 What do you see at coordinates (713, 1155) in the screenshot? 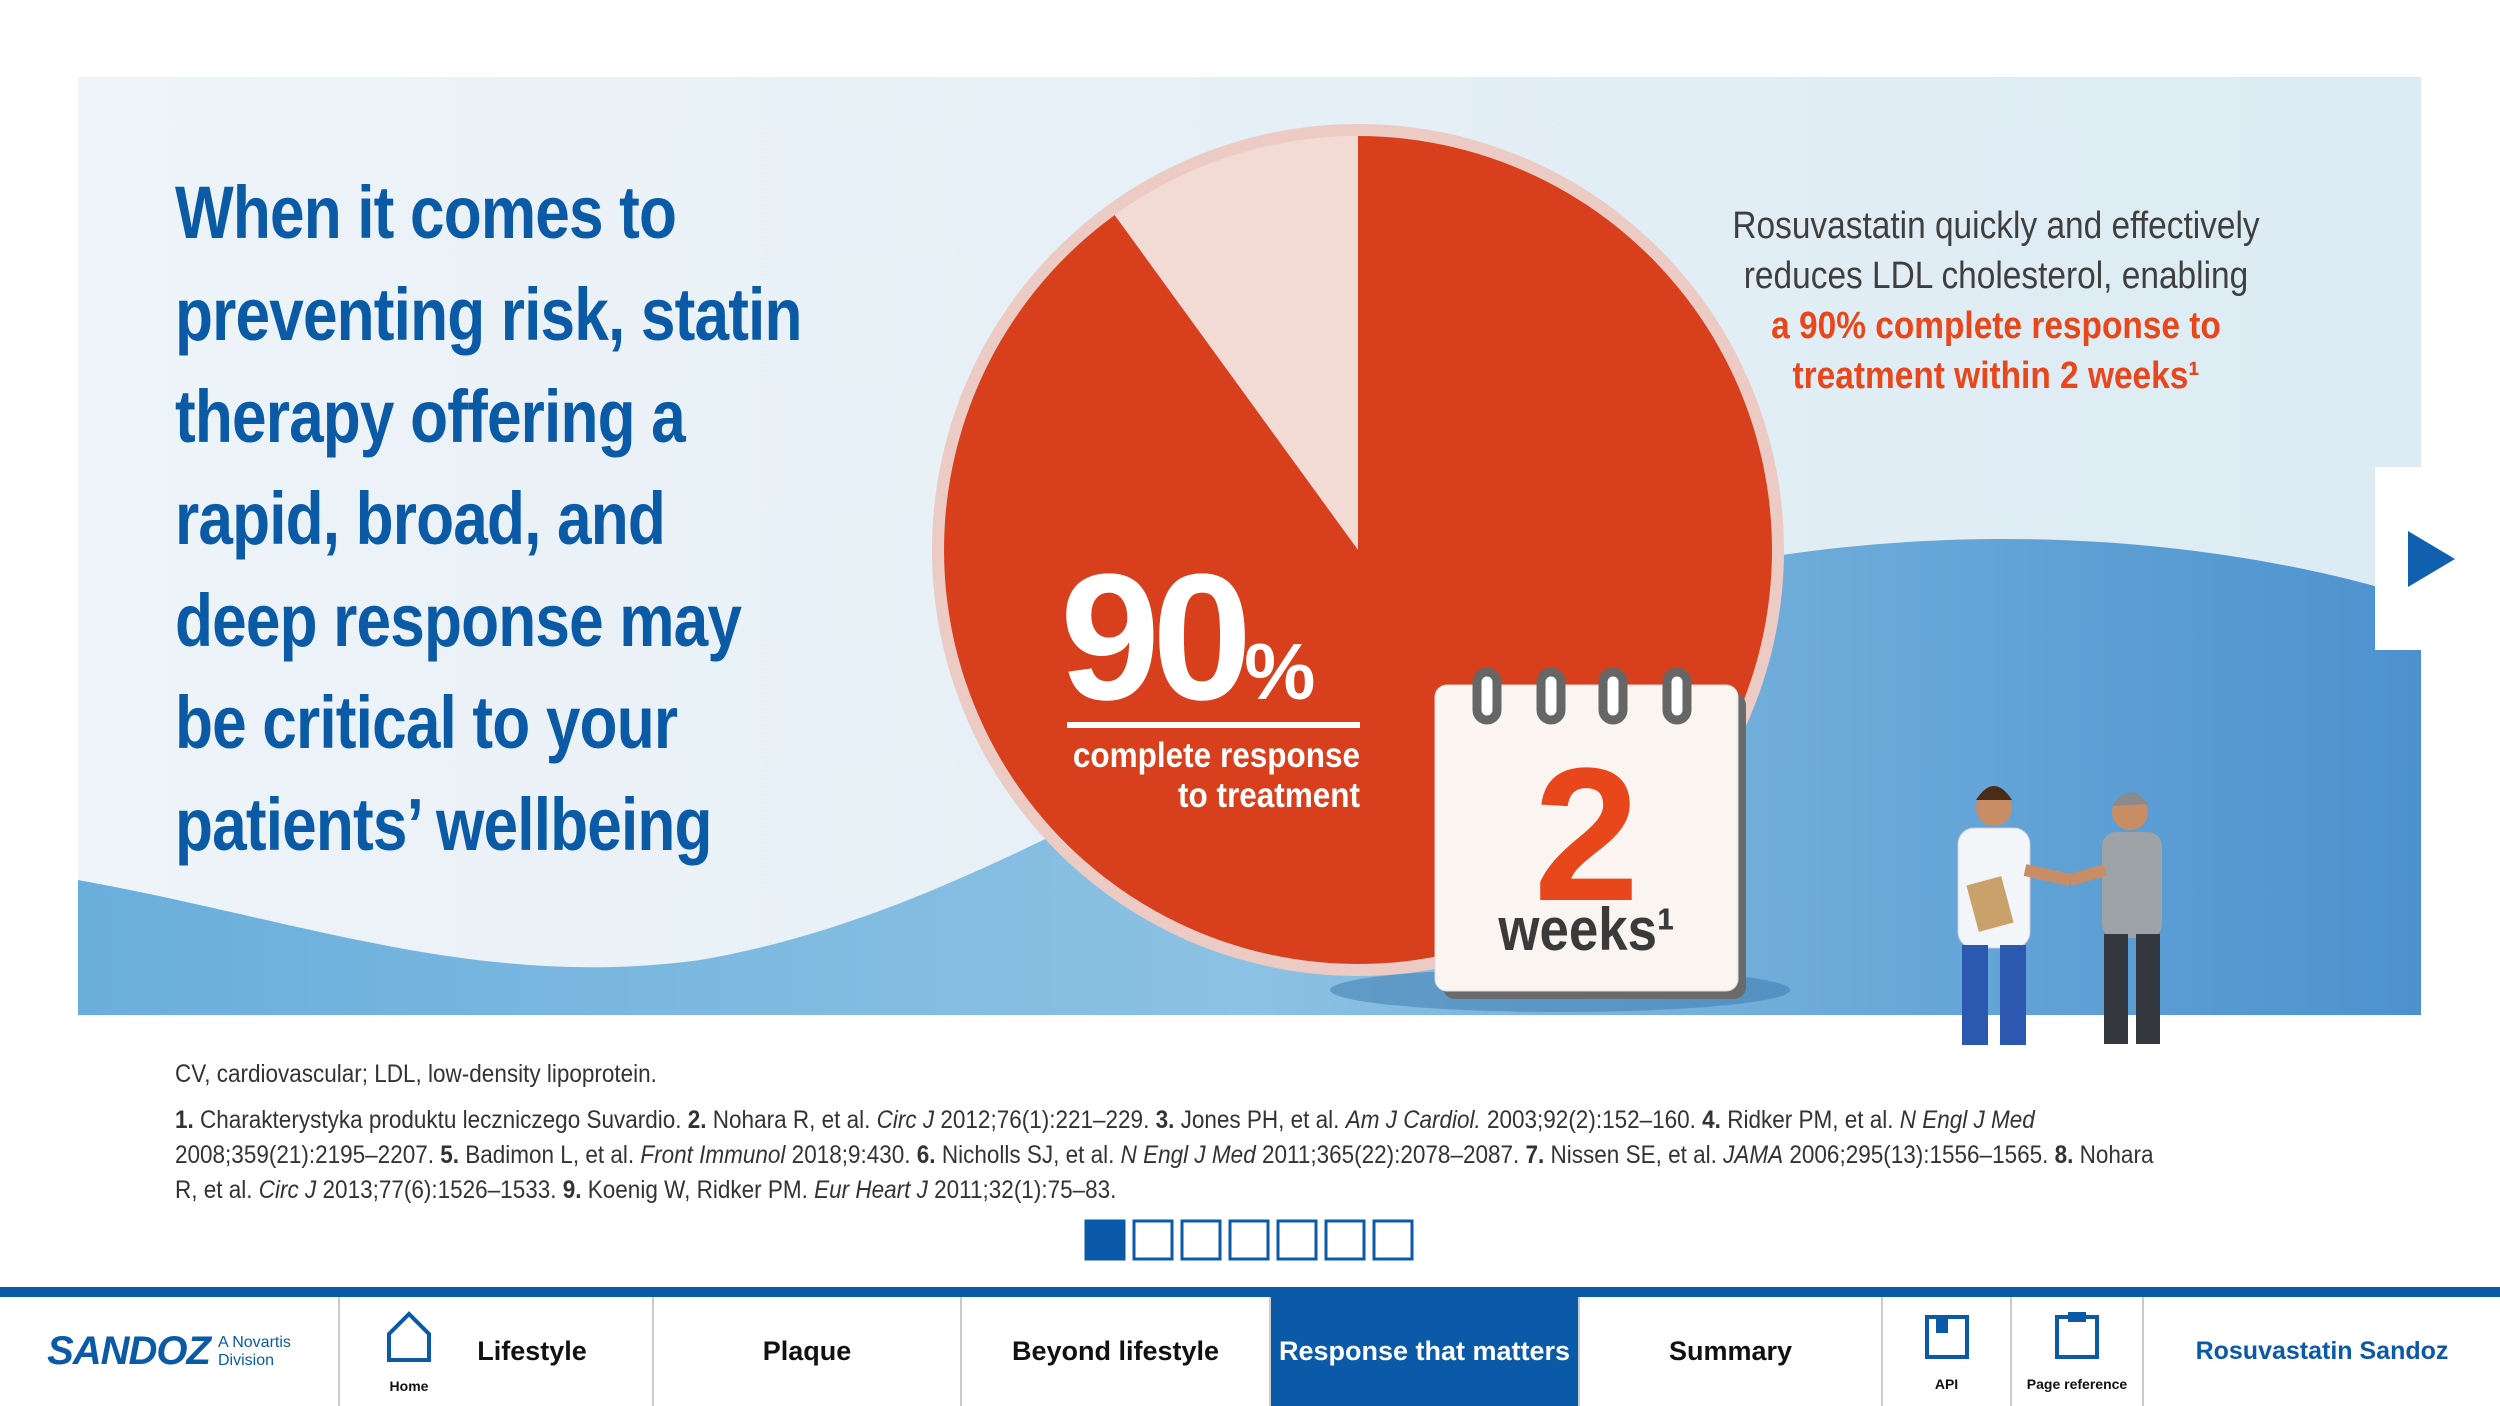
I see `reference-text: Front Immunol` at bounding box center [713, 1155].